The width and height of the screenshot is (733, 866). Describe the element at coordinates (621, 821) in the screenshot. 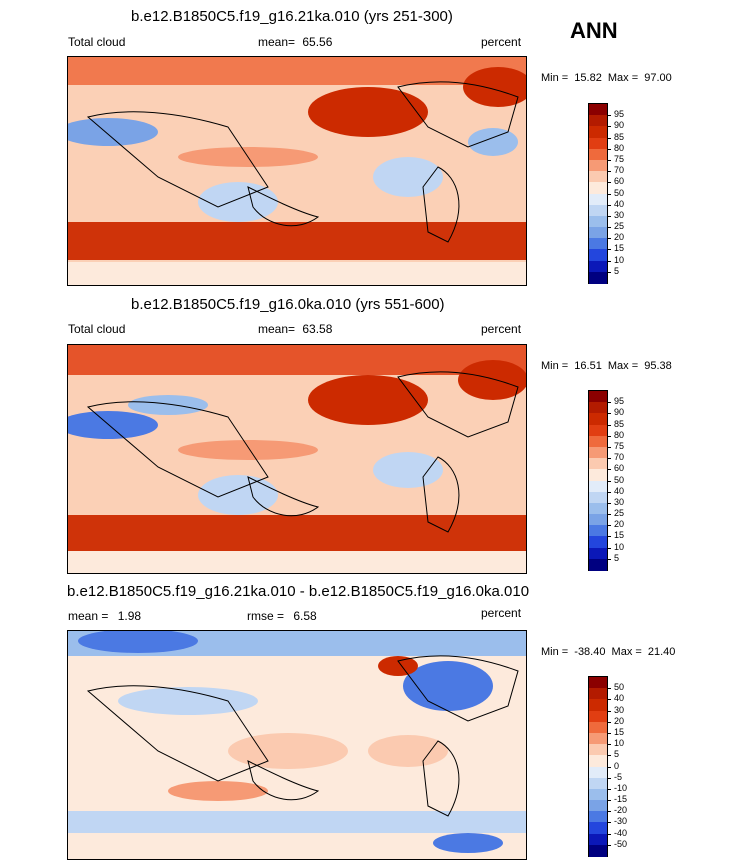

I see `panel-3-colorbar-label-12: -30` at that location.